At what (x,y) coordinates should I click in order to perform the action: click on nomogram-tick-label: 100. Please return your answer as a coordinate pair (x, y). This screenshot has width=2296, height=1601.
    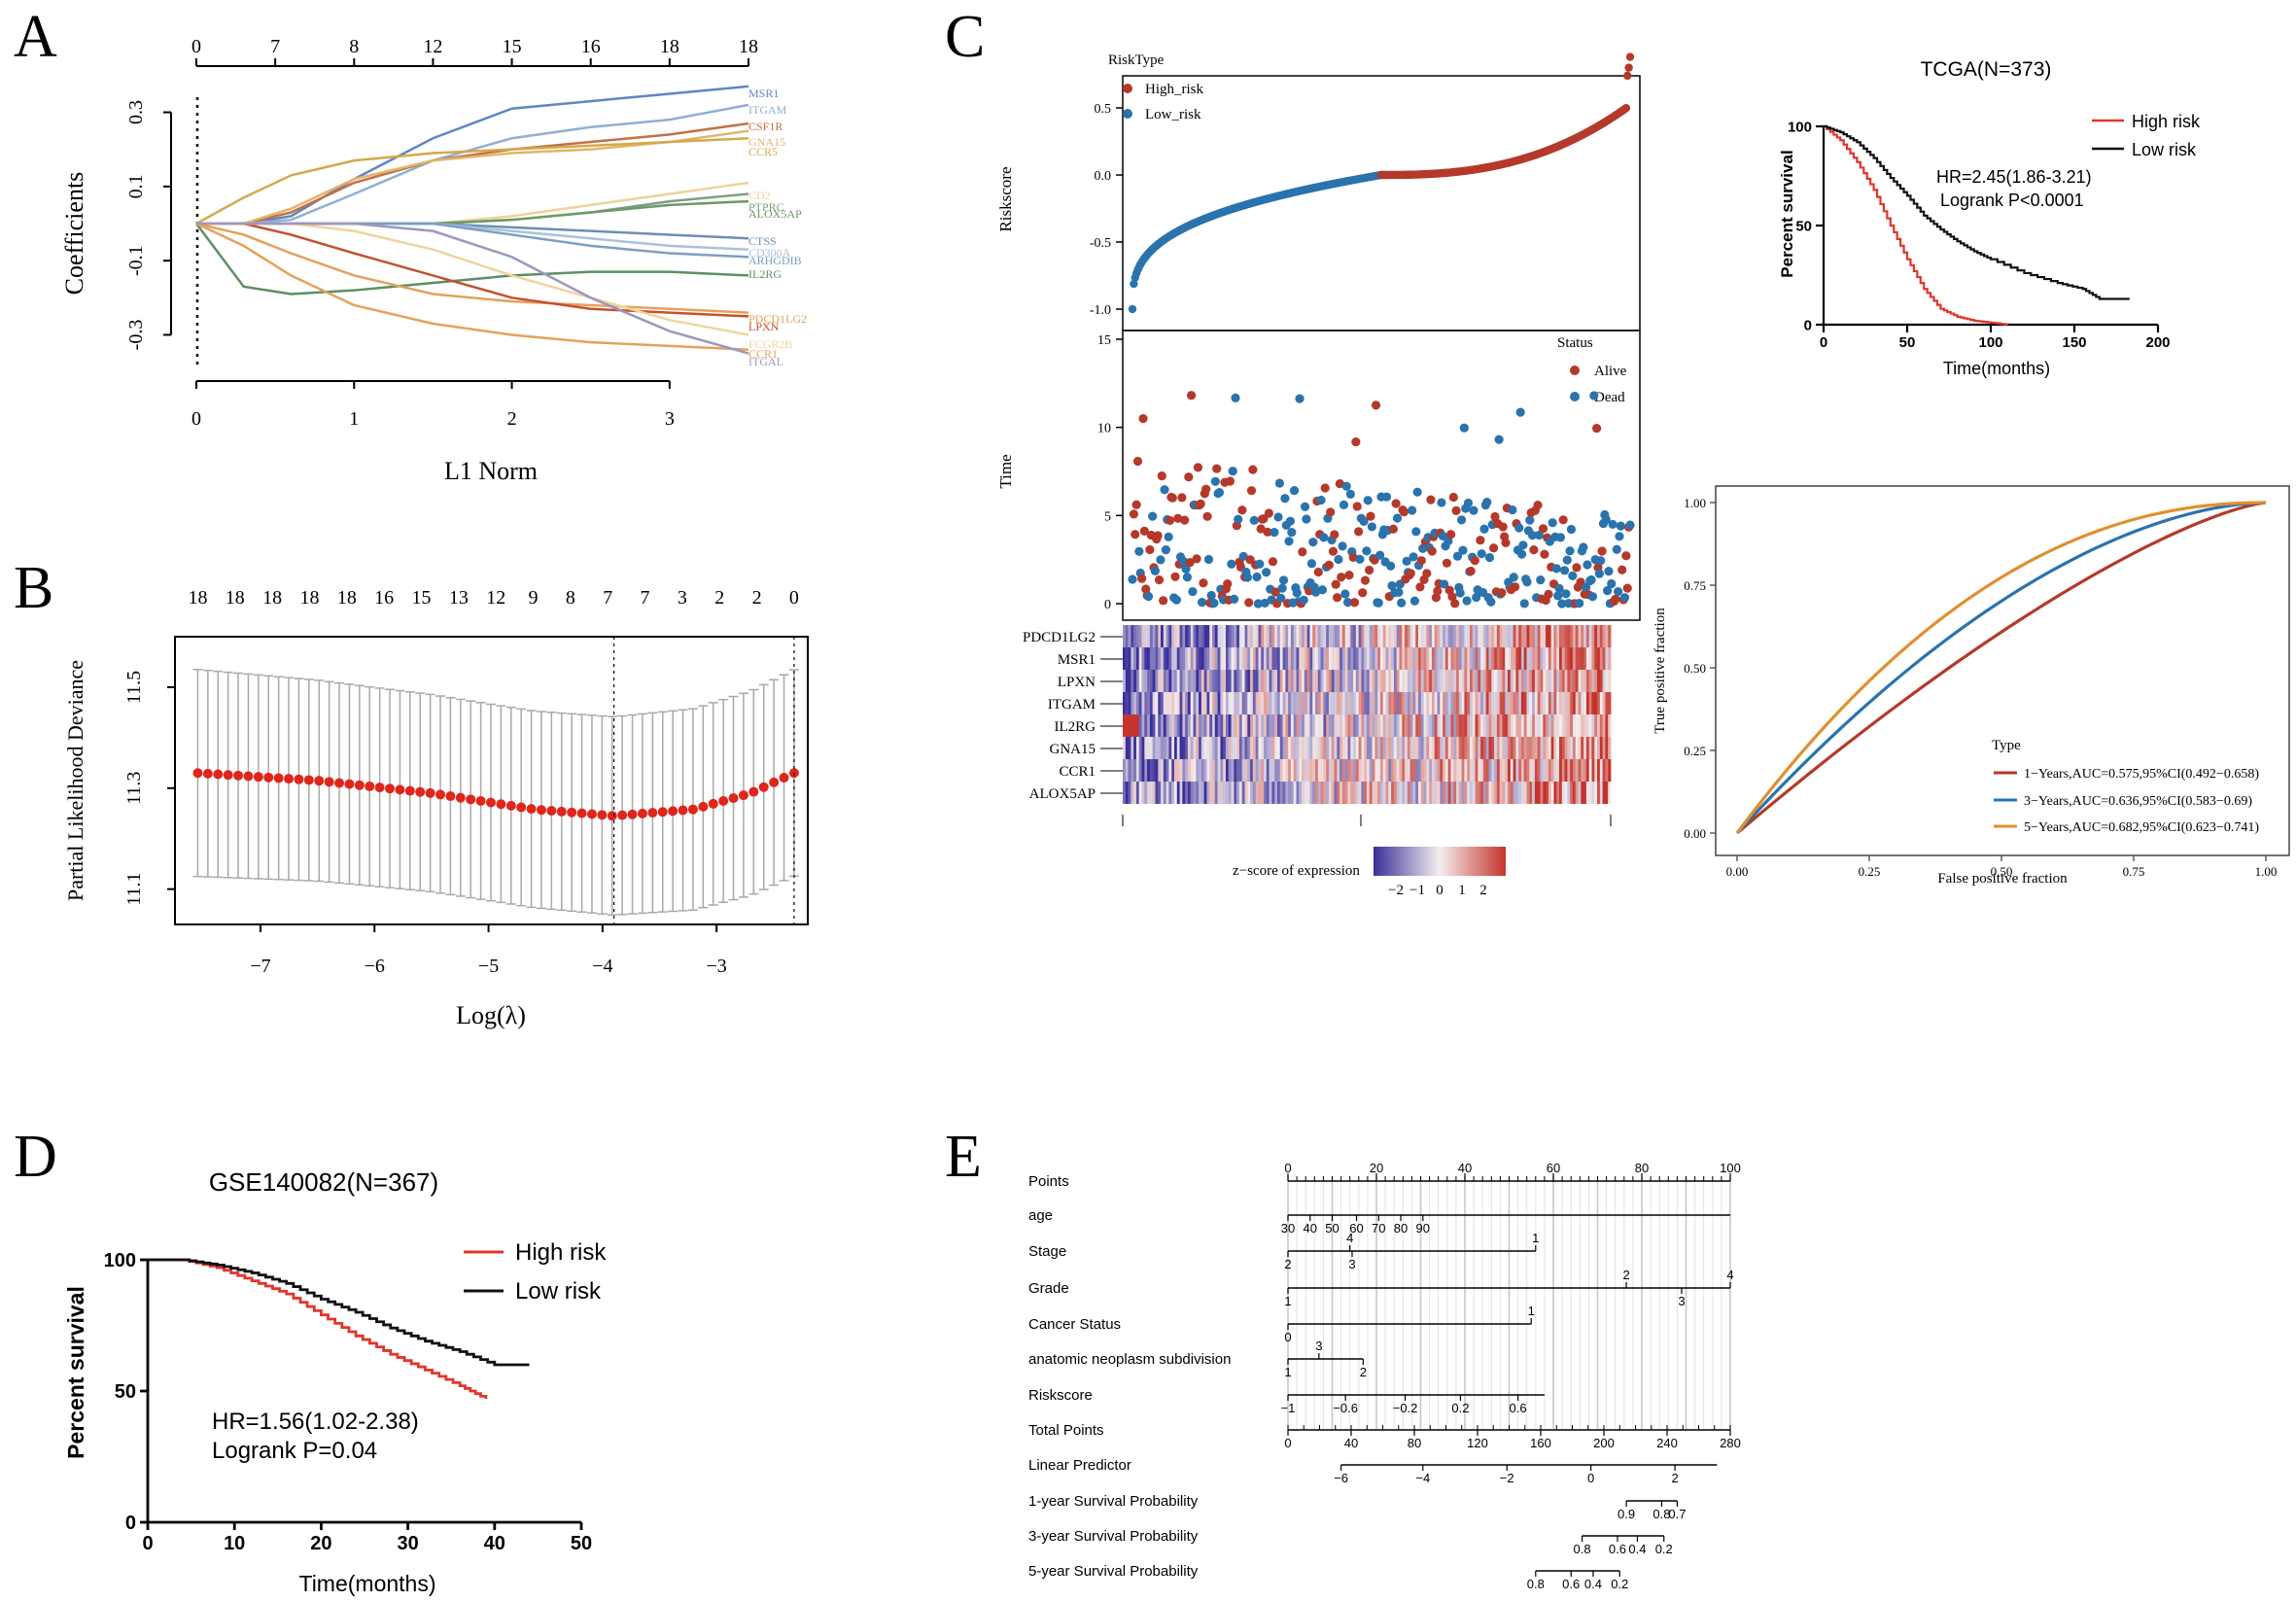
    Looking at the image, I should click on (1730, 1168).